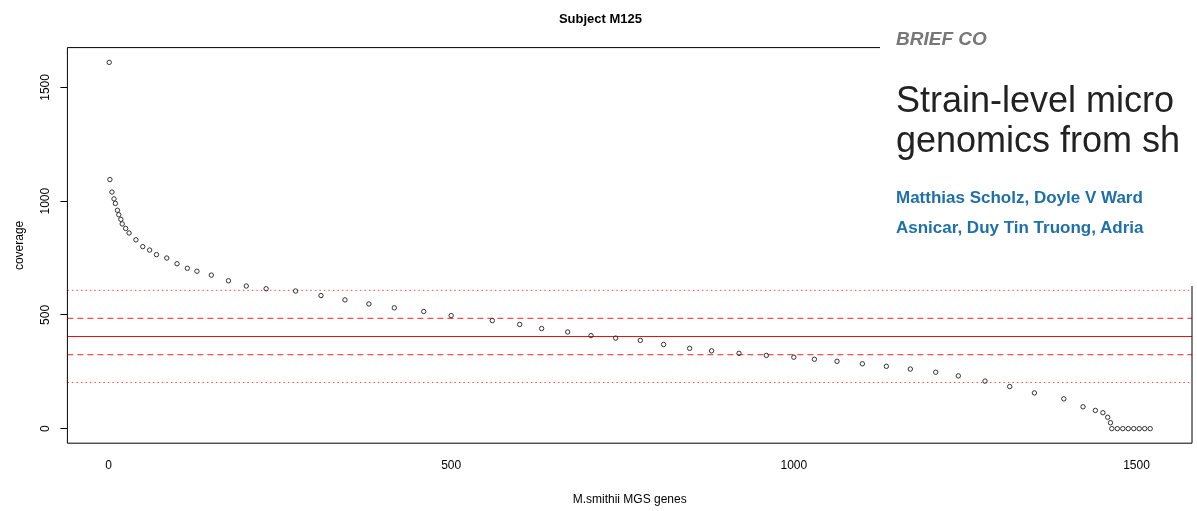  What do you see at coordinates (451, 464) in the screenshot?
I see `x-tick-label: 500` at bounding box center [451, 464].